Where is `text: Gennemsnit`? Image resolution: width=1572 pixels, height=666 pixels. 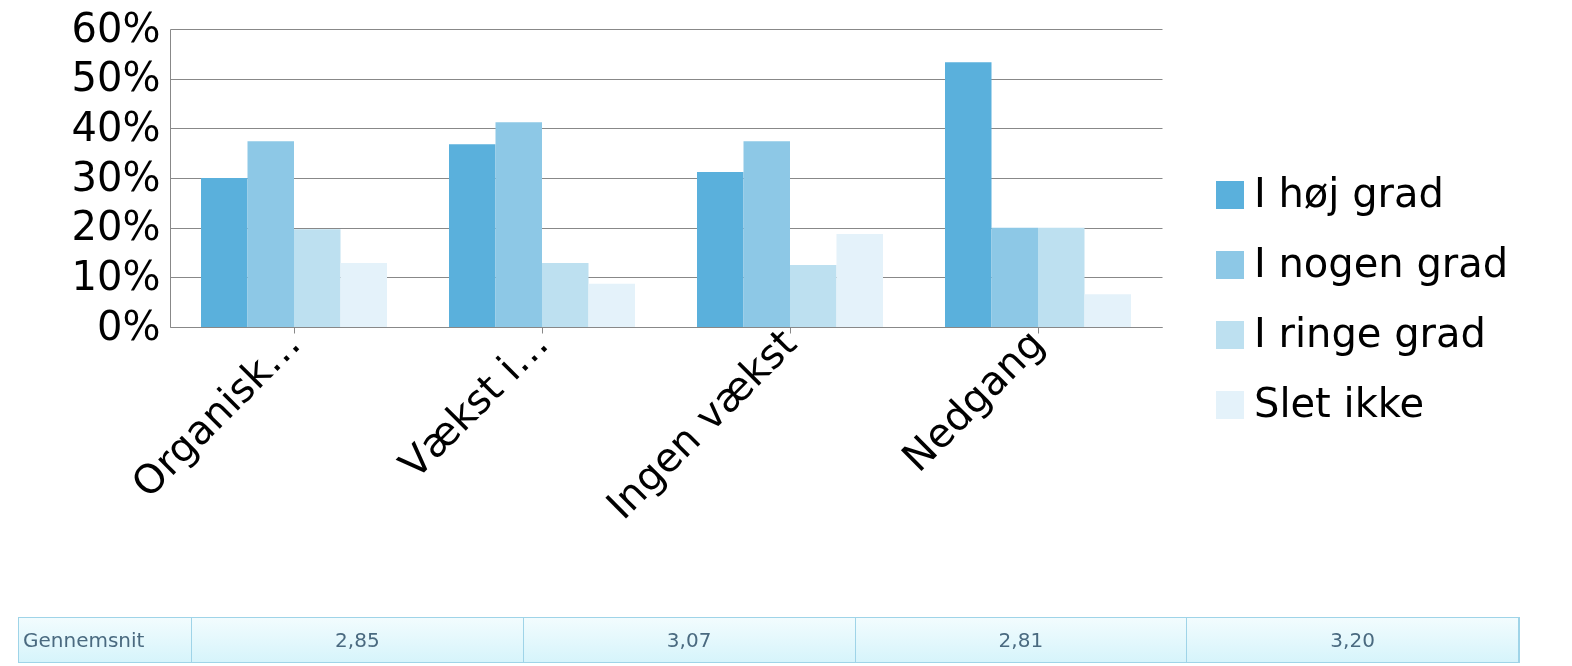 text: Gennemsnit is located at coordinates (105, 640).